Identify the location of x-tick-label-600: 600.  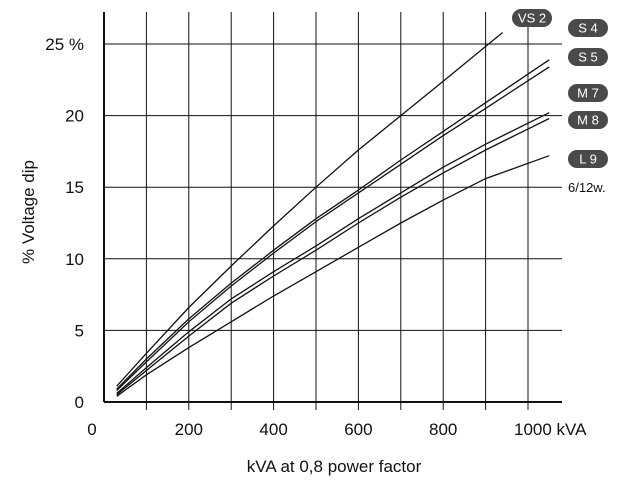
(358, 429).